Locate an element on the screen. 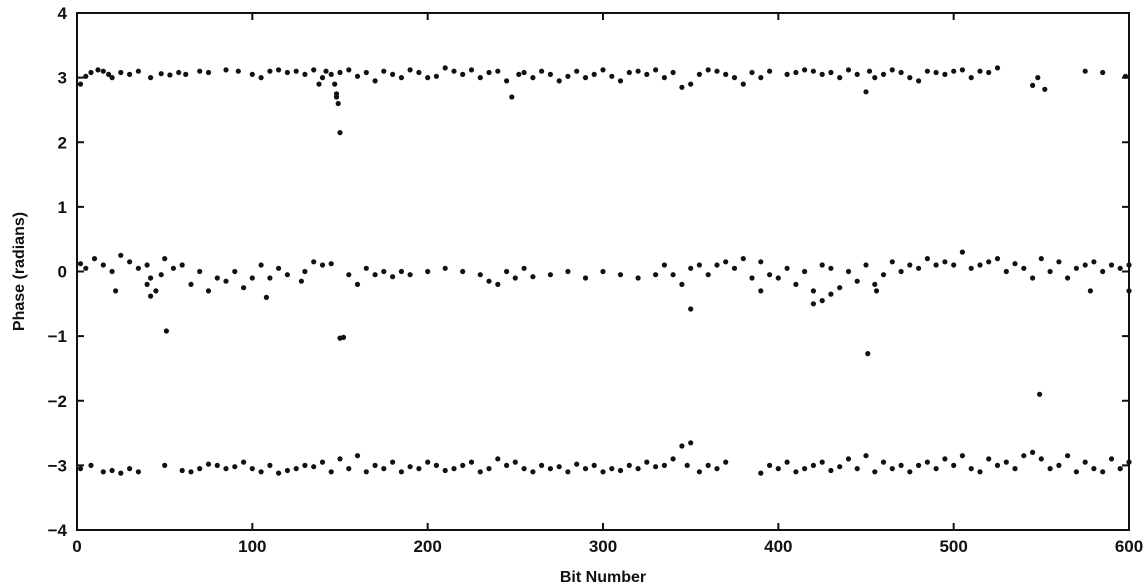 The height and width of the screenshot is (587, 1147). x-axis-label: Bit Number is located at coordinates (603, 577).